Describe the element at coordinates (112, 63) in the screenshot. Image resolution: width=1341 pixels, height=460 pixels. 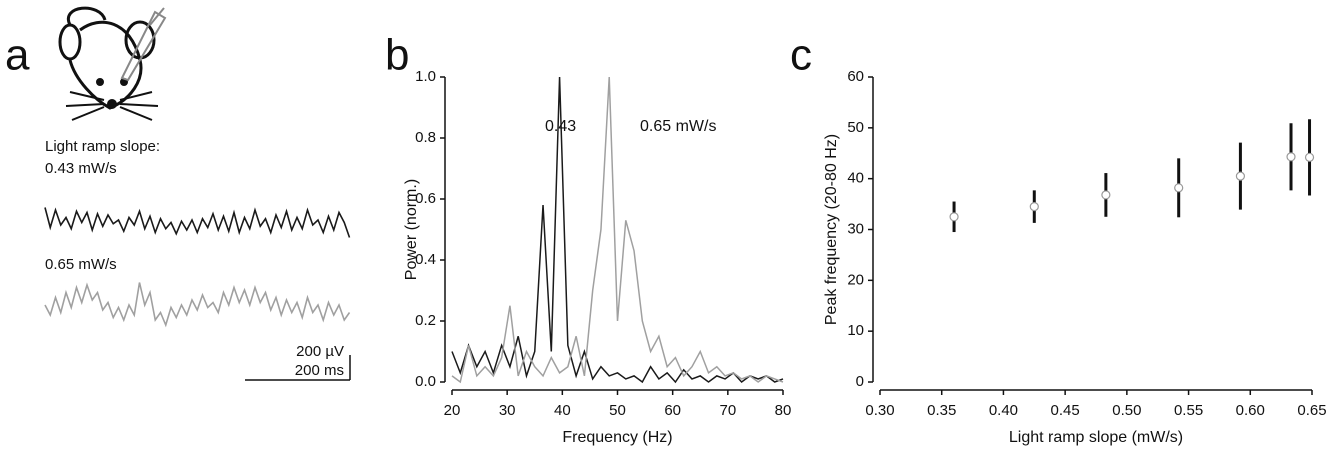
I see `mouse-cartoon` at that location.